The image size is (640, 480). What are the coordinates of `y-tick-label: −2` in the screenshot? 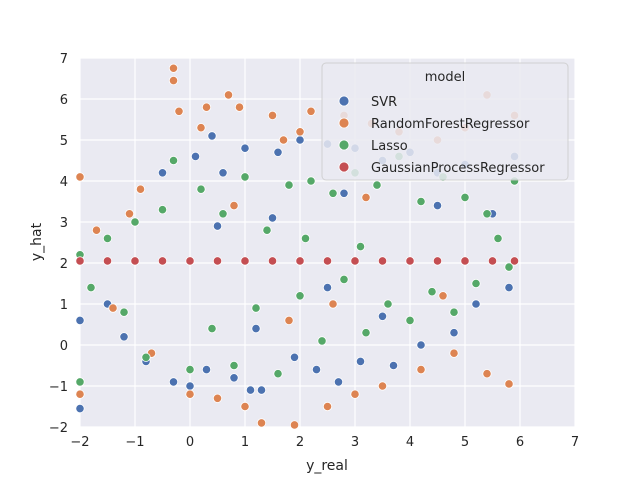 It's located at (58, 428).